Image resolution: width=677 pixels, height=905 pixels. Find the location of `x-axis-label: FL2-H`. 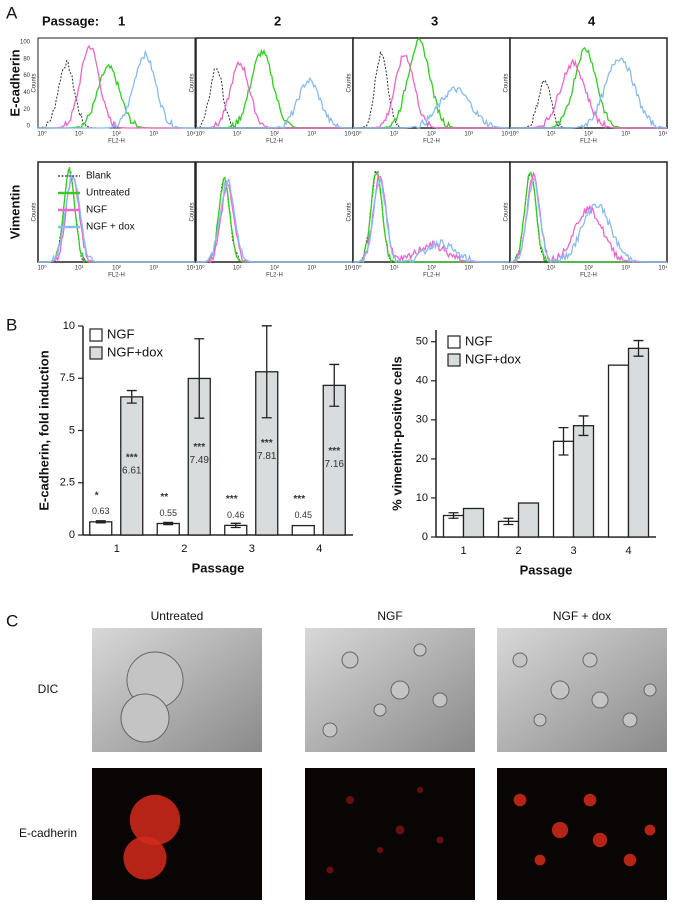

x-axis-label: FL2-H is located at coordinates (431, 276).